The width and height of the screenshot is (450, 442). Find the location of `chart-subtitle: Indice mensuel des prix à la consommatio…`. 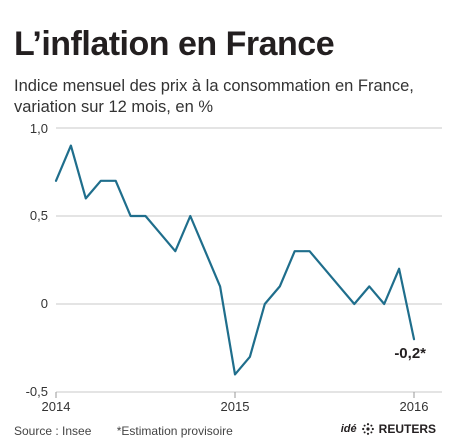

chart-subtitle: Indice mensuel des prix à la consommatio… is located at coordinates (229, 97).